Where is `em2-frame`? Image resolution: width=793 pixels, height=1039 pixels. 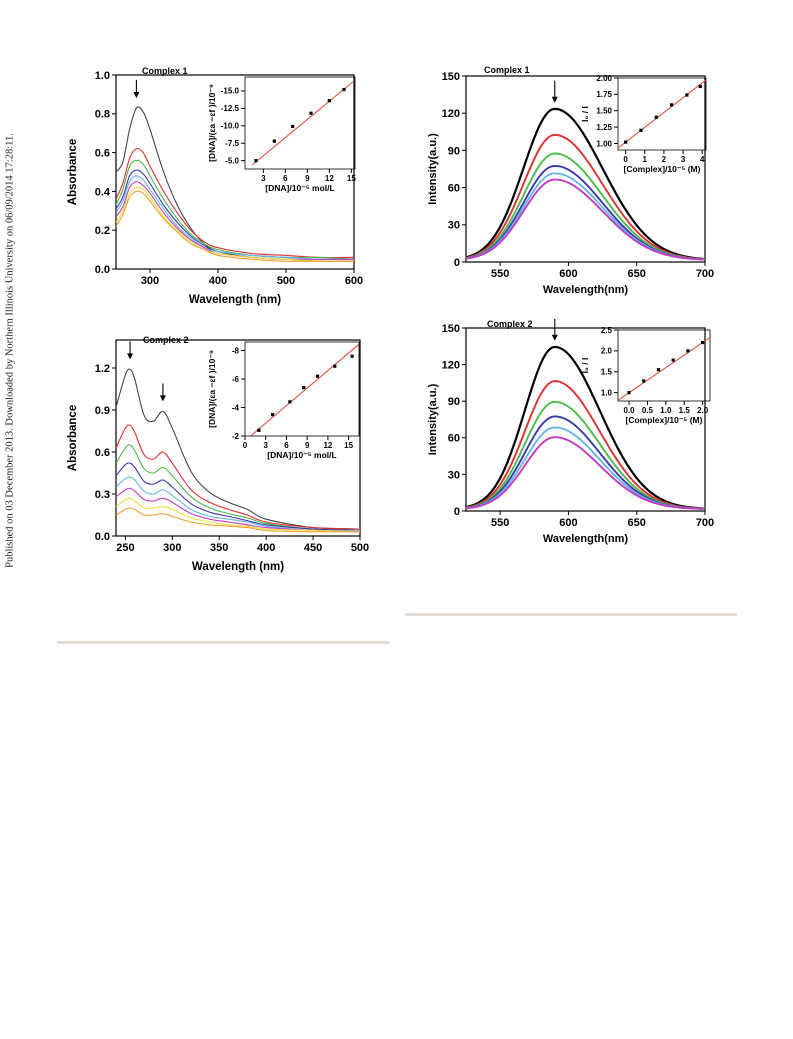
em2-frame is located at coordinates (585, 419).